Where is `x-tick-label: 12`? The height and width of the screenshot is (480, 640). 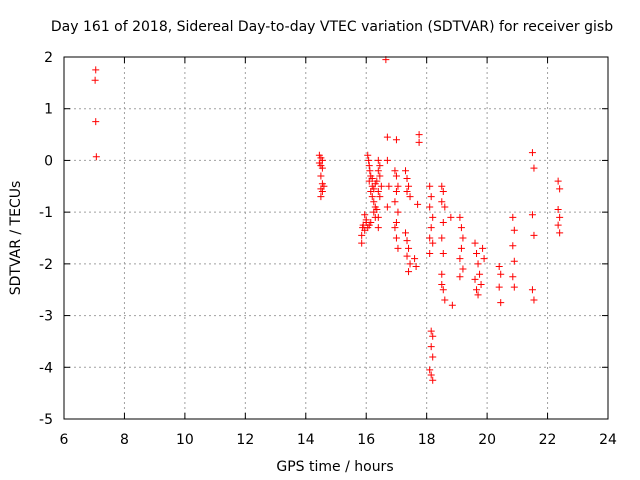 x-tick-label: 12 is located at coordinates (245, 440).